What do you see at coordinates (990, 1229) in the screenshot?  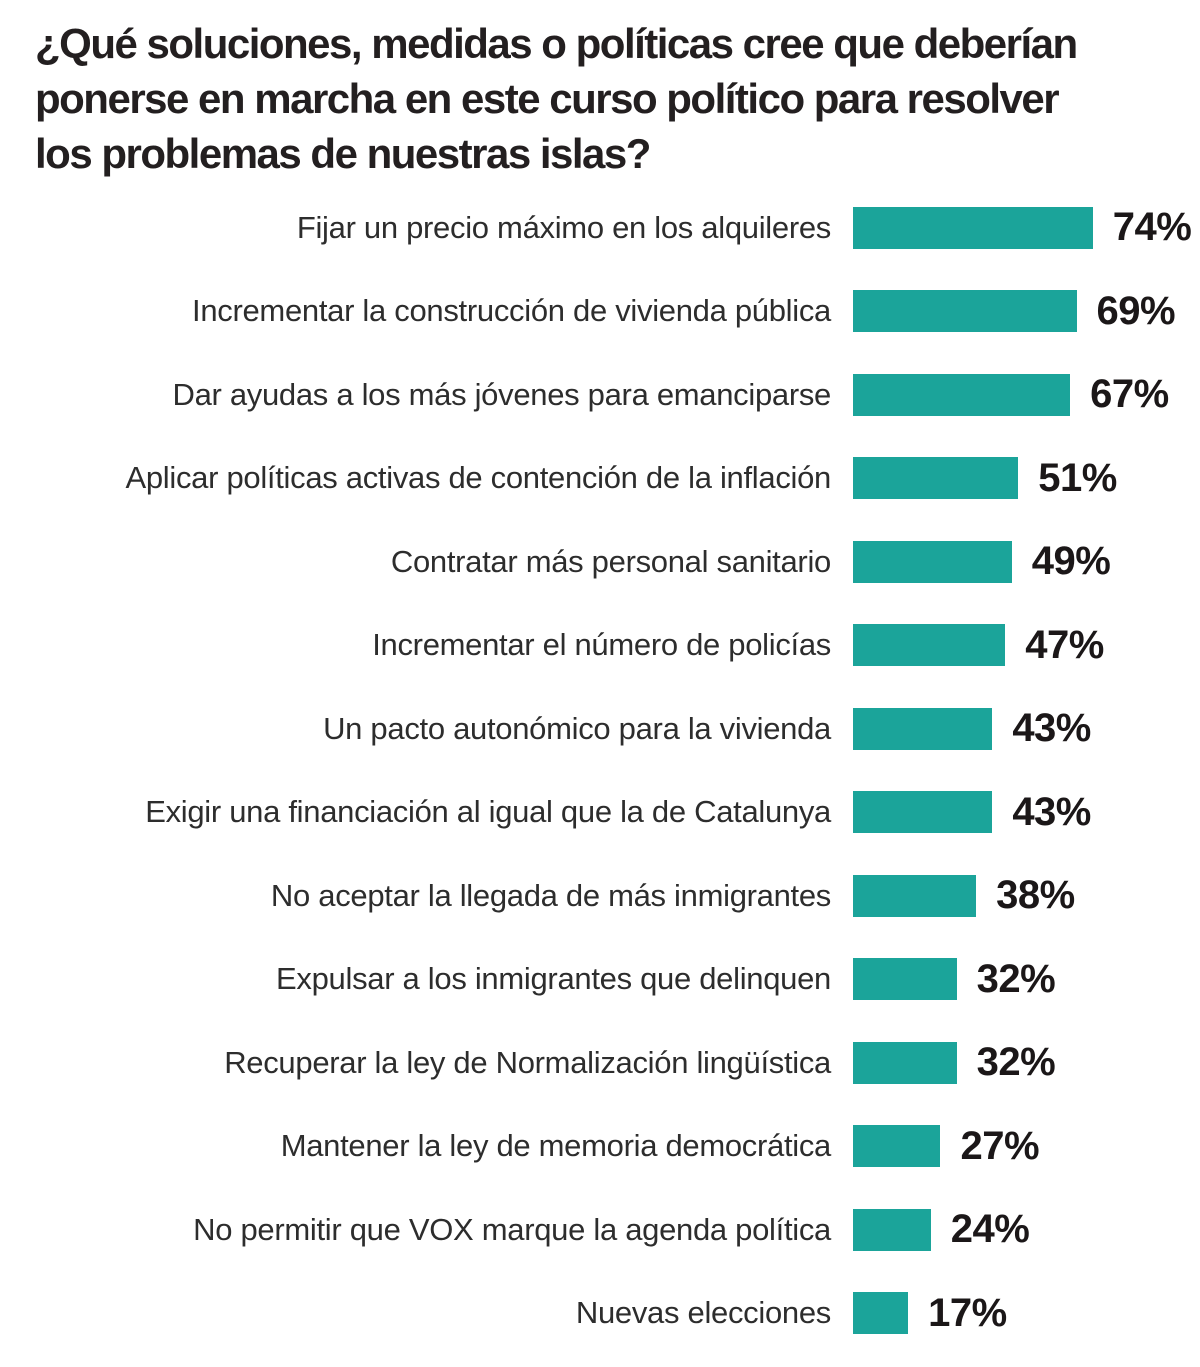 I see `value-label: 24%` at bounding box center [990, 1229].